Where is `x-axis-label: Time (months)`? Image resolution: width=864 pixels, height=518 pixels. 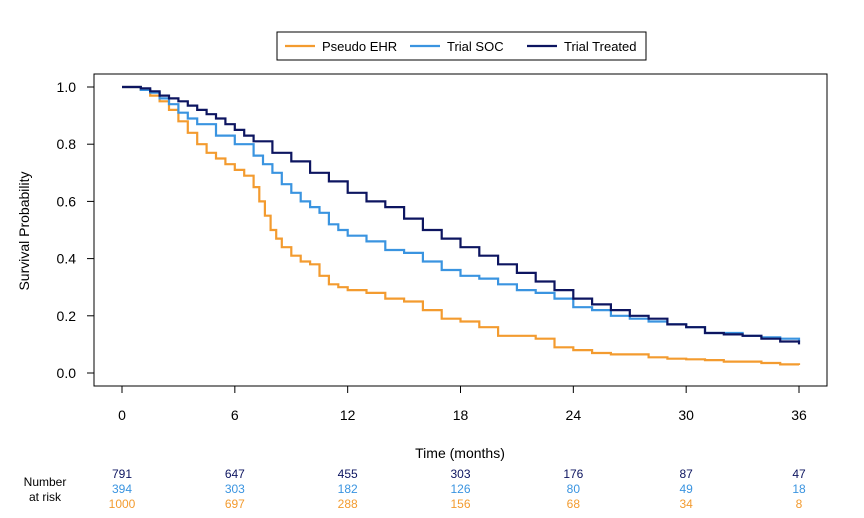 x-axis-label: Time (months) is located at coordinates (460, 453).